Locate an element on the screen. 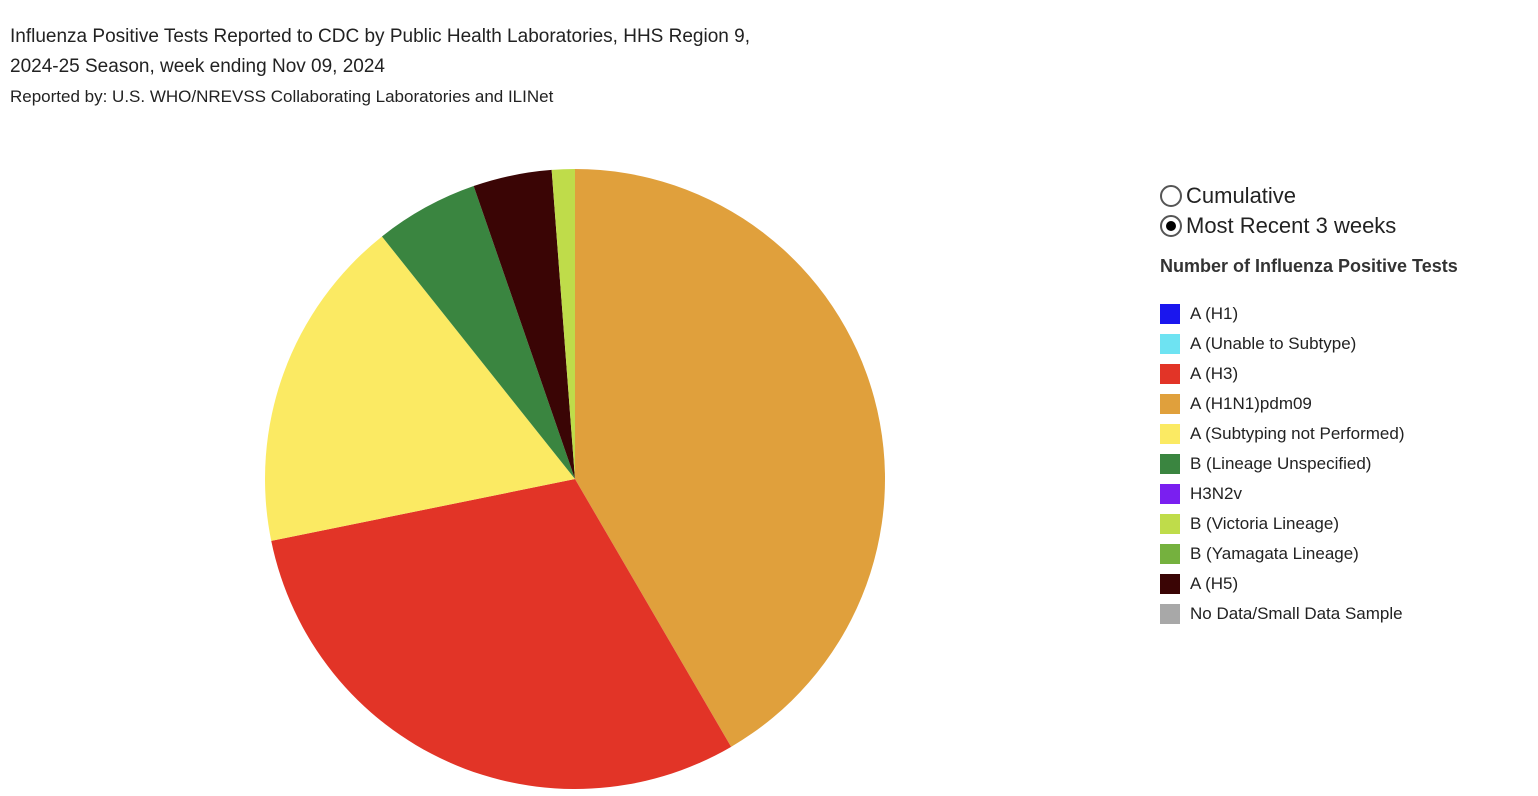 The height and width of the screenshot is (796, 1538). legend-item: B (Yamagata Lineage) is located at coordinates (1259, 554).